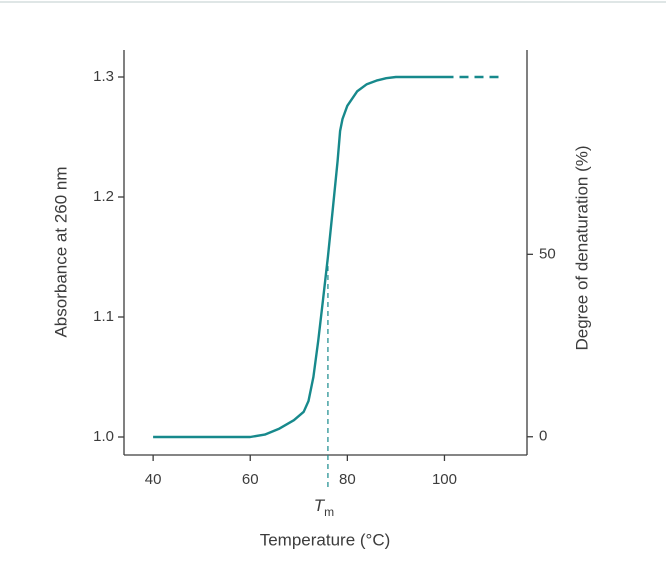 Image resolution: width=666 pixels, height=564 pixels. Describe the element at coordinates (320, 505) in the screenshot. I see `tm-symbol: T` at that location.